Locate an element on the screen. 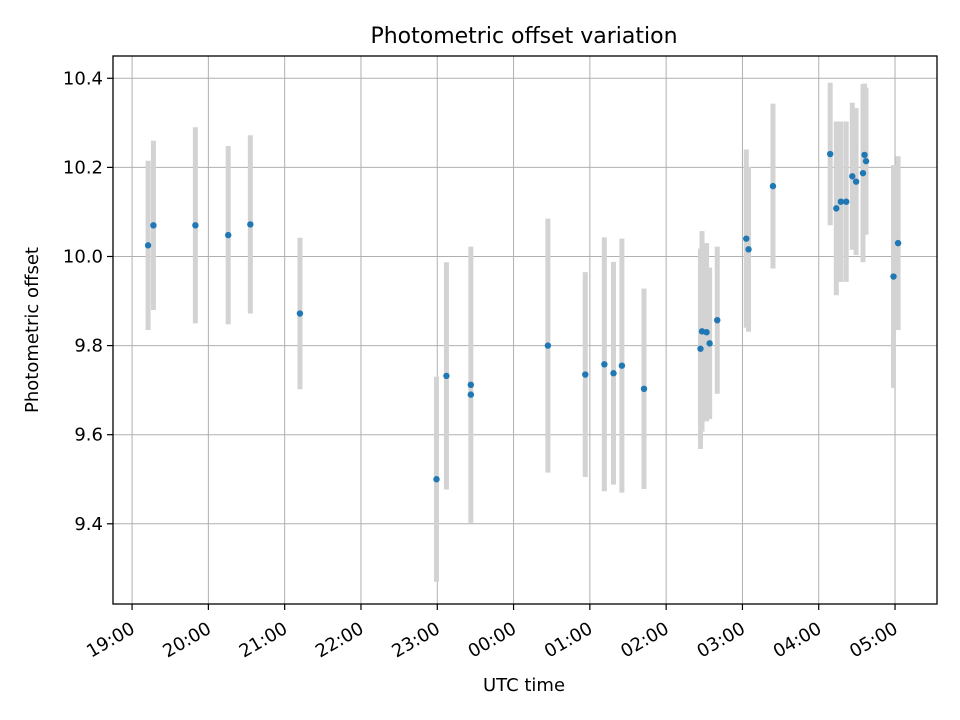 This screenshot has height=720, width=960. x-tick-label: 04:00 is located at coordinates (797, 640).